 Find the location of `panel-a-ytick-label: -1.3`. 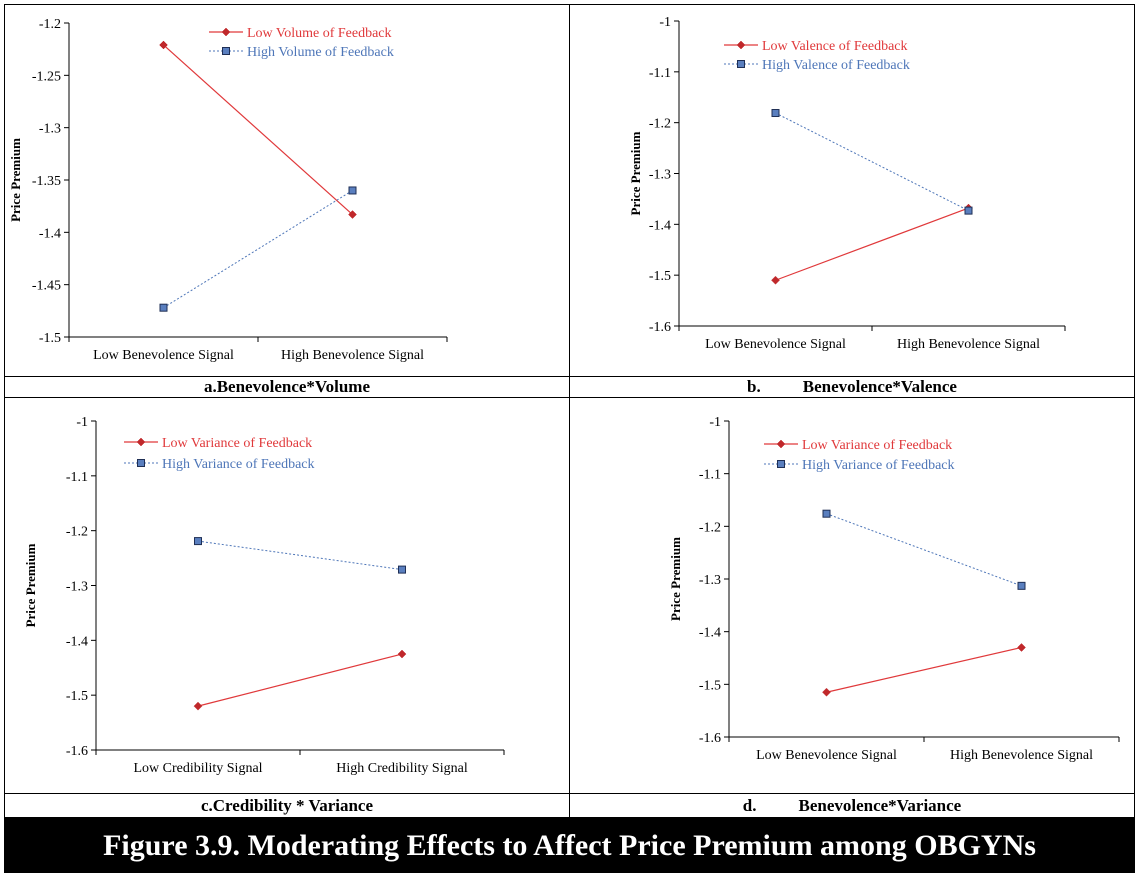

panel-a-ytick-label: -1.3 is located at coordinates (50, 129).